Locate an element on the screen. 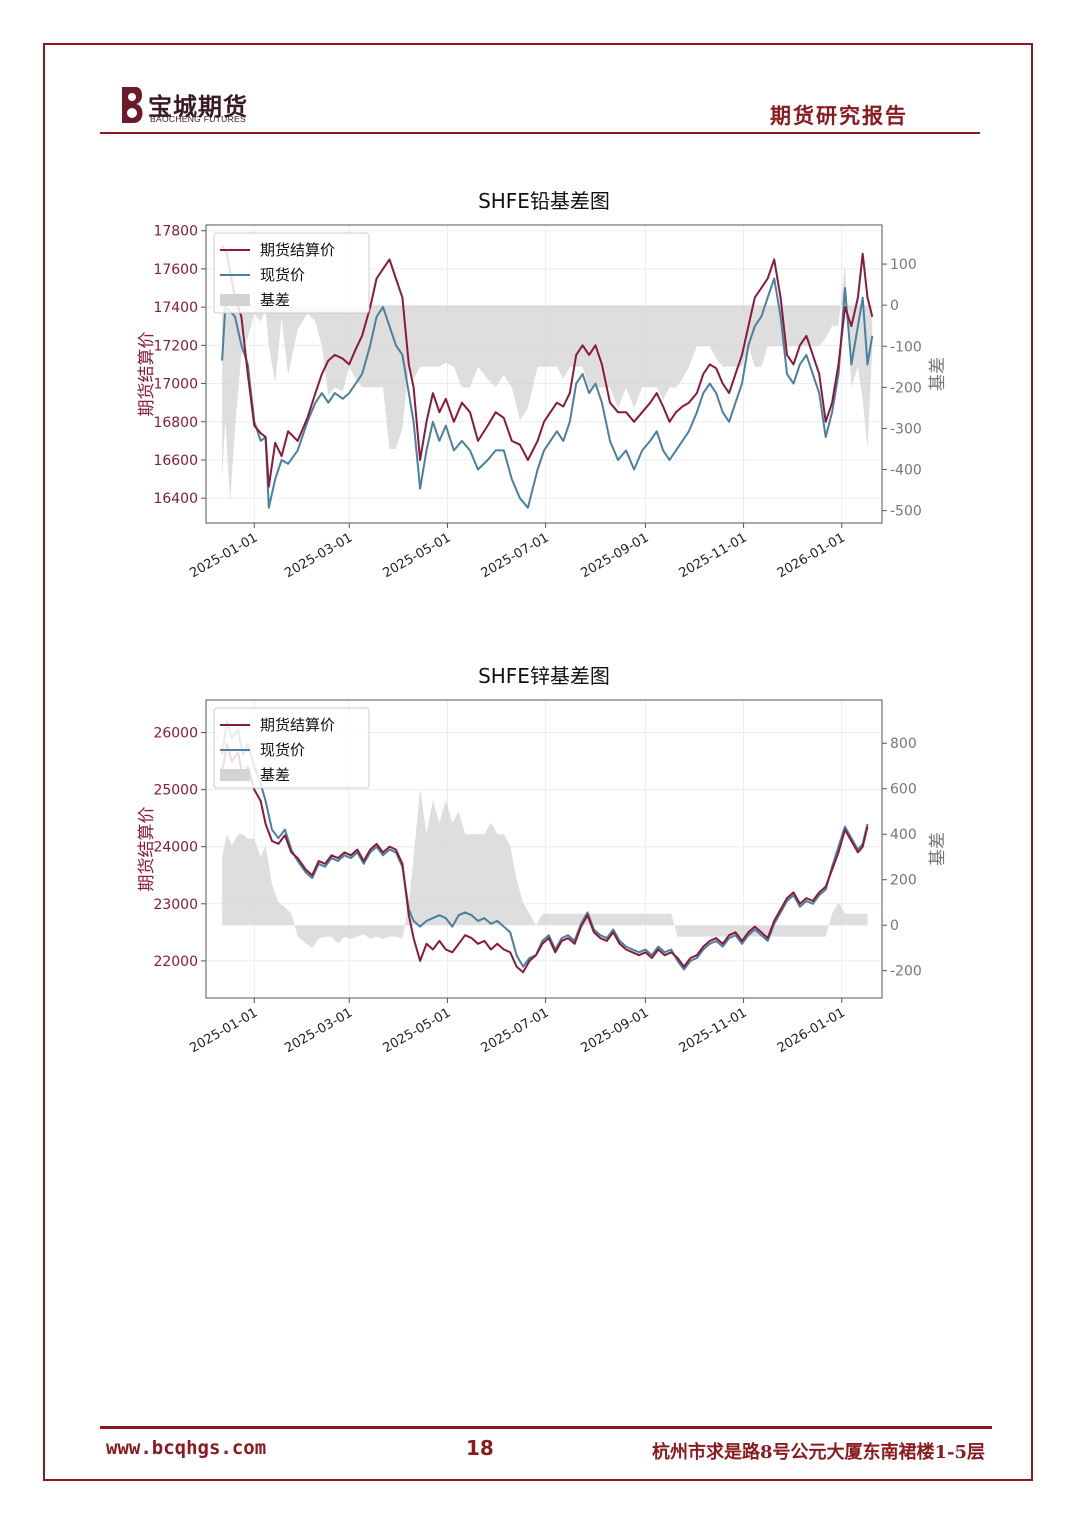 The width and height of the screenshot is (1080, 1527). y-tick-label: 24000 is located at coordinates (175, 848).